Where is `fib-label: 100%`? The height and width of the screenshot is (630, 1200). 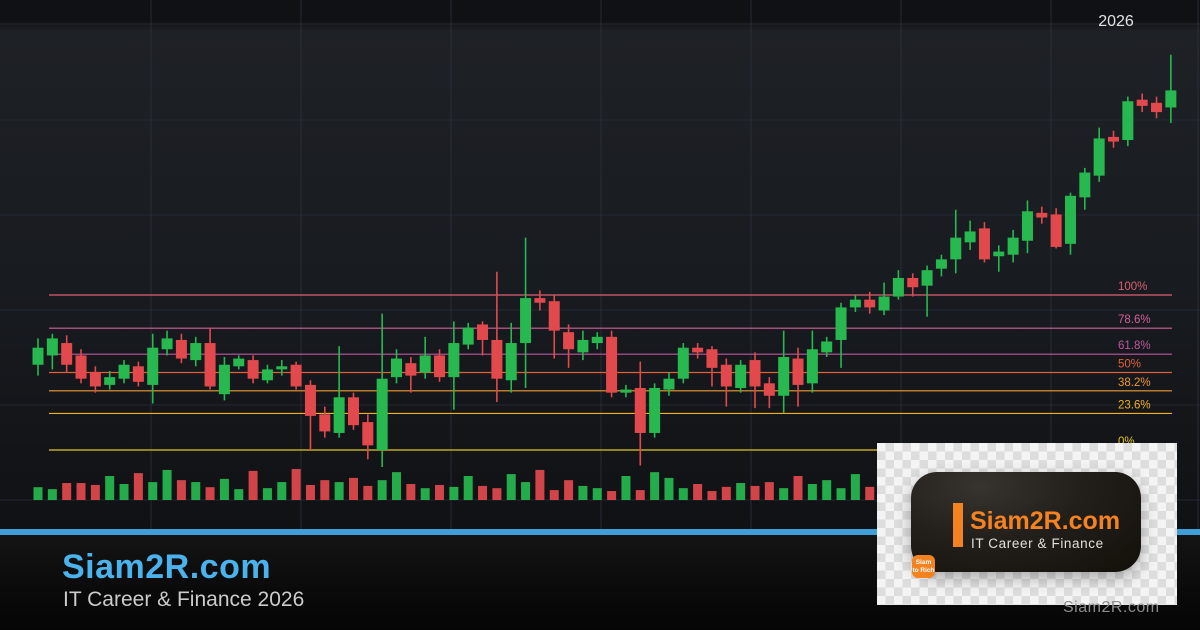
fib-label: 100% is located at coordinates (1132, 287).